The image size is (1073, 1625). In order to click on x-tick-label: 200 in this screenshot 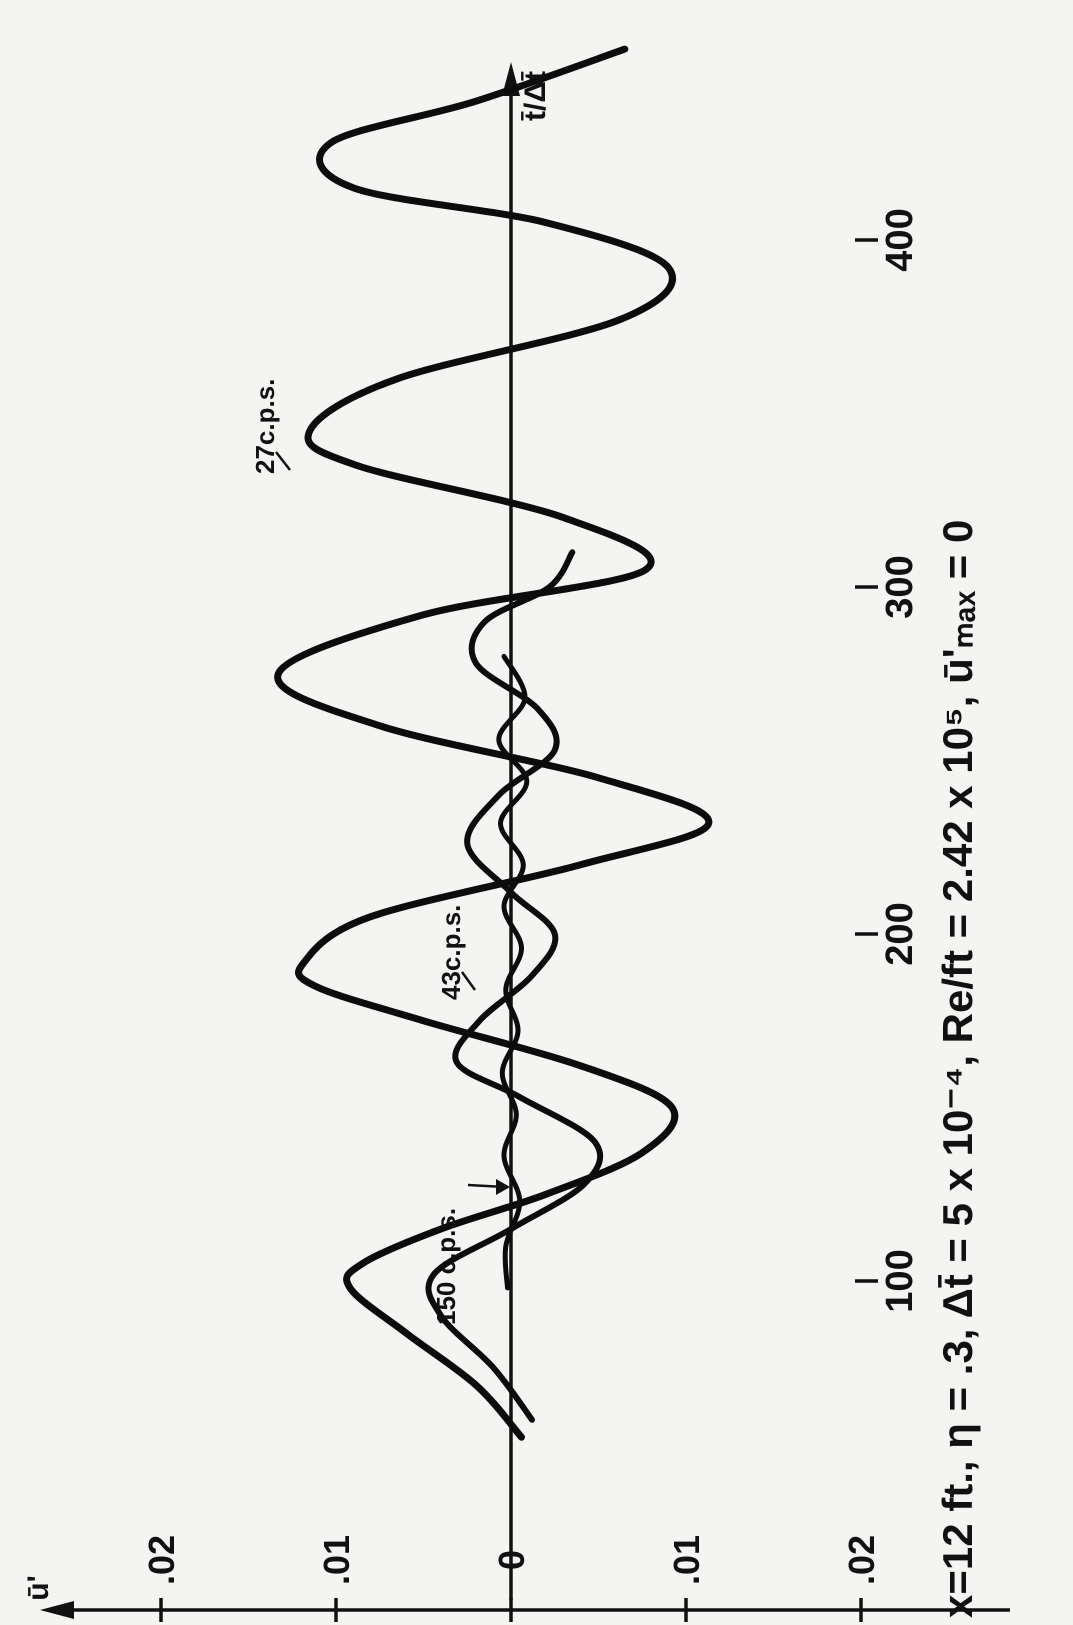, I will do `click(900, 933)`.